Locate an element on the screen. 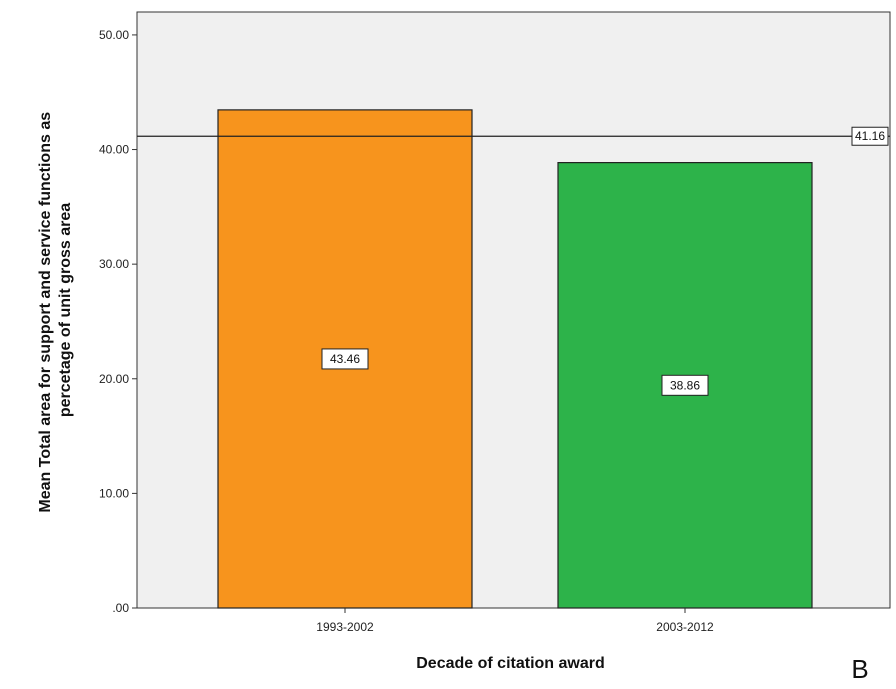  reference-line-label: 41.16 is located at coordinates (870, 136).